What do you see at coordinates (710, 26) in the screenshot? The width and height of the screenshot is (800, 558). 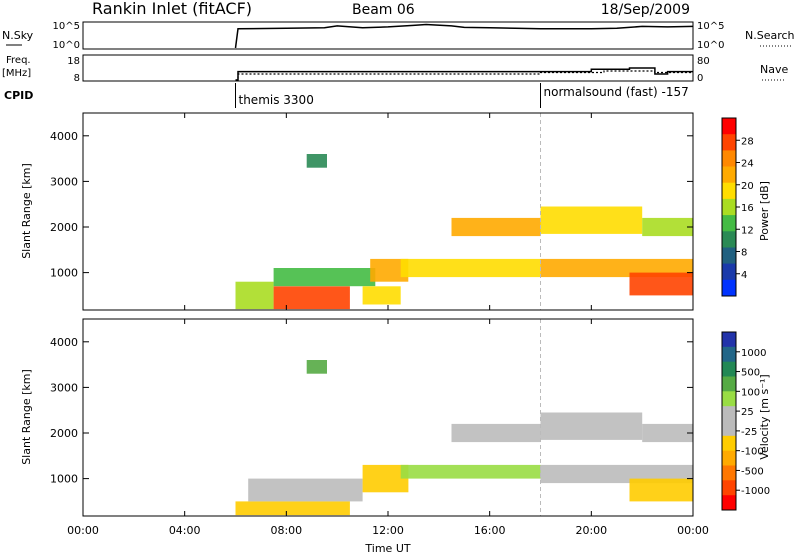 I see `noise-ytick-top-right: 10^5` at bounding box center [710, 26].